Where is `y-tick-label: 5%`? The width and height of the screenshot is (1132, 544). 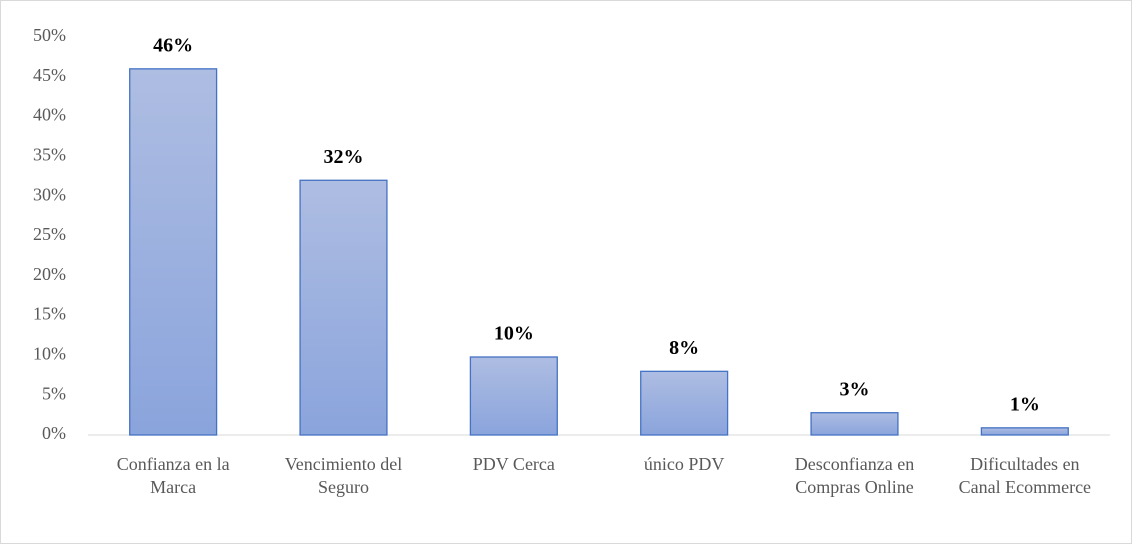
y-tick-label: 5% is located at coordinates (54, 393).